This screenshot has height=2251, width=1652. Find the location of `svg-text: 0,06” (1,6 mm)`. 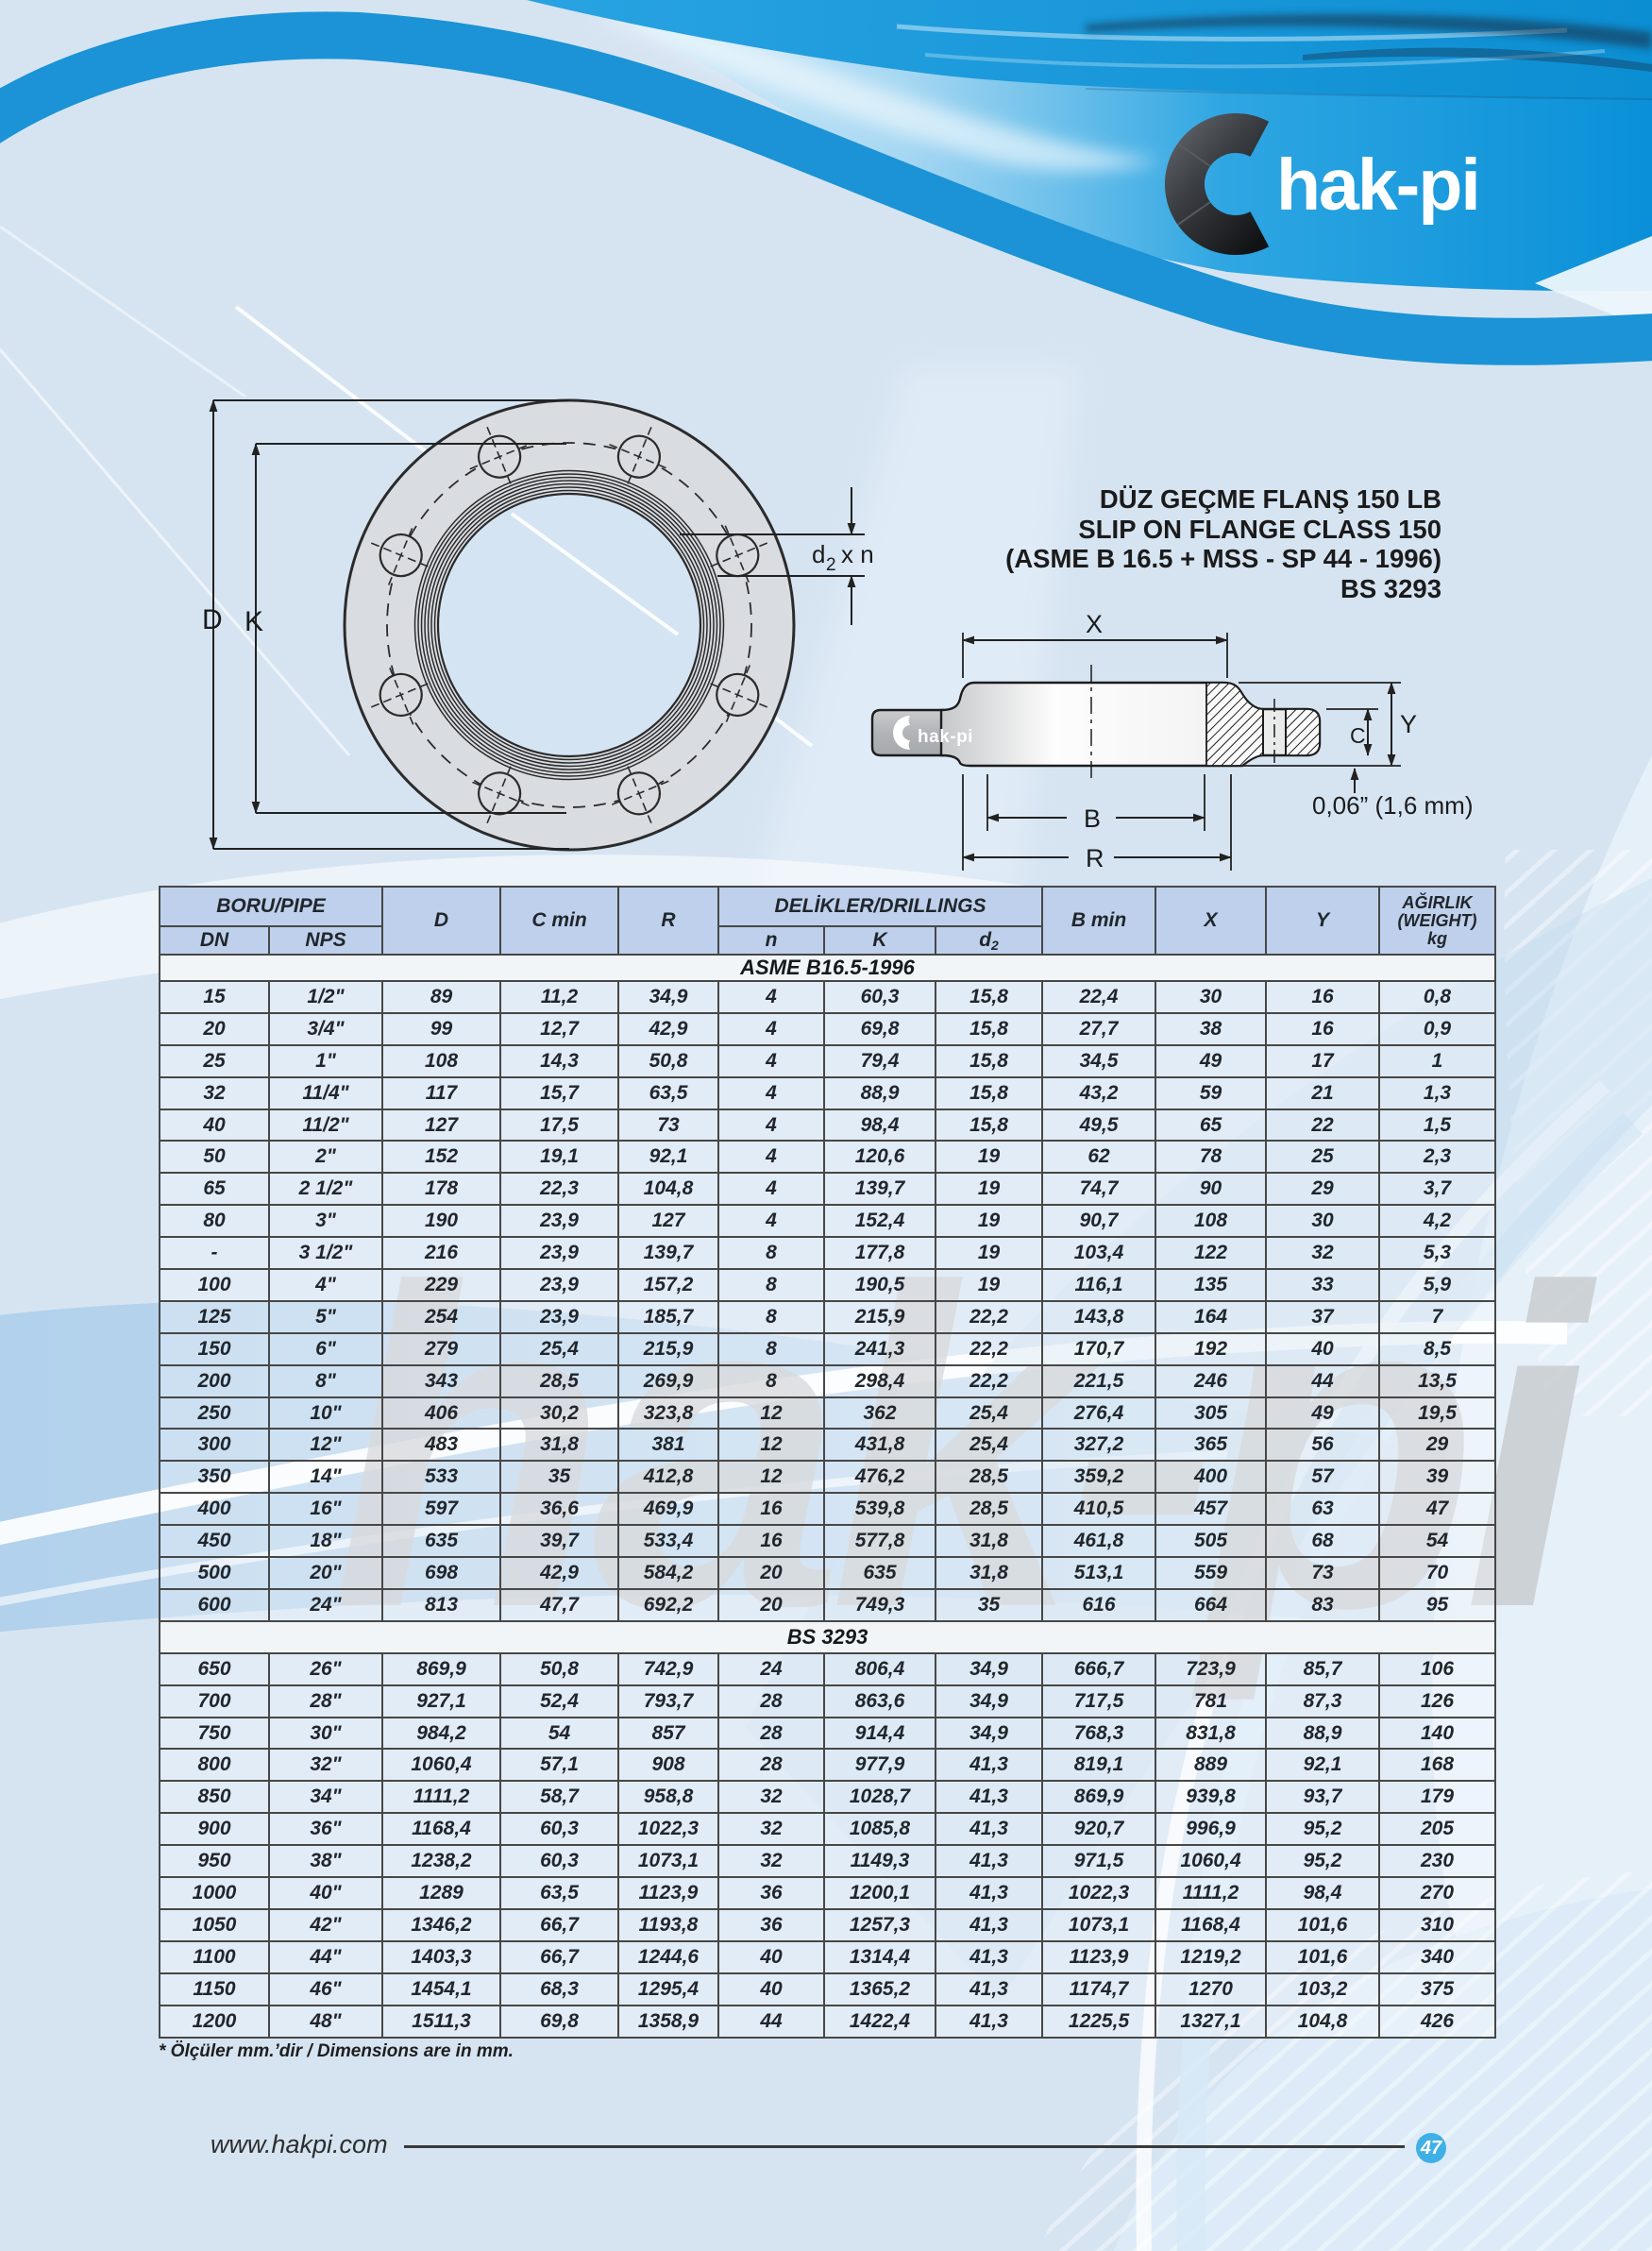

svg-text: 0,06” (1,6 mm) is located at coordinates (1392, 805).